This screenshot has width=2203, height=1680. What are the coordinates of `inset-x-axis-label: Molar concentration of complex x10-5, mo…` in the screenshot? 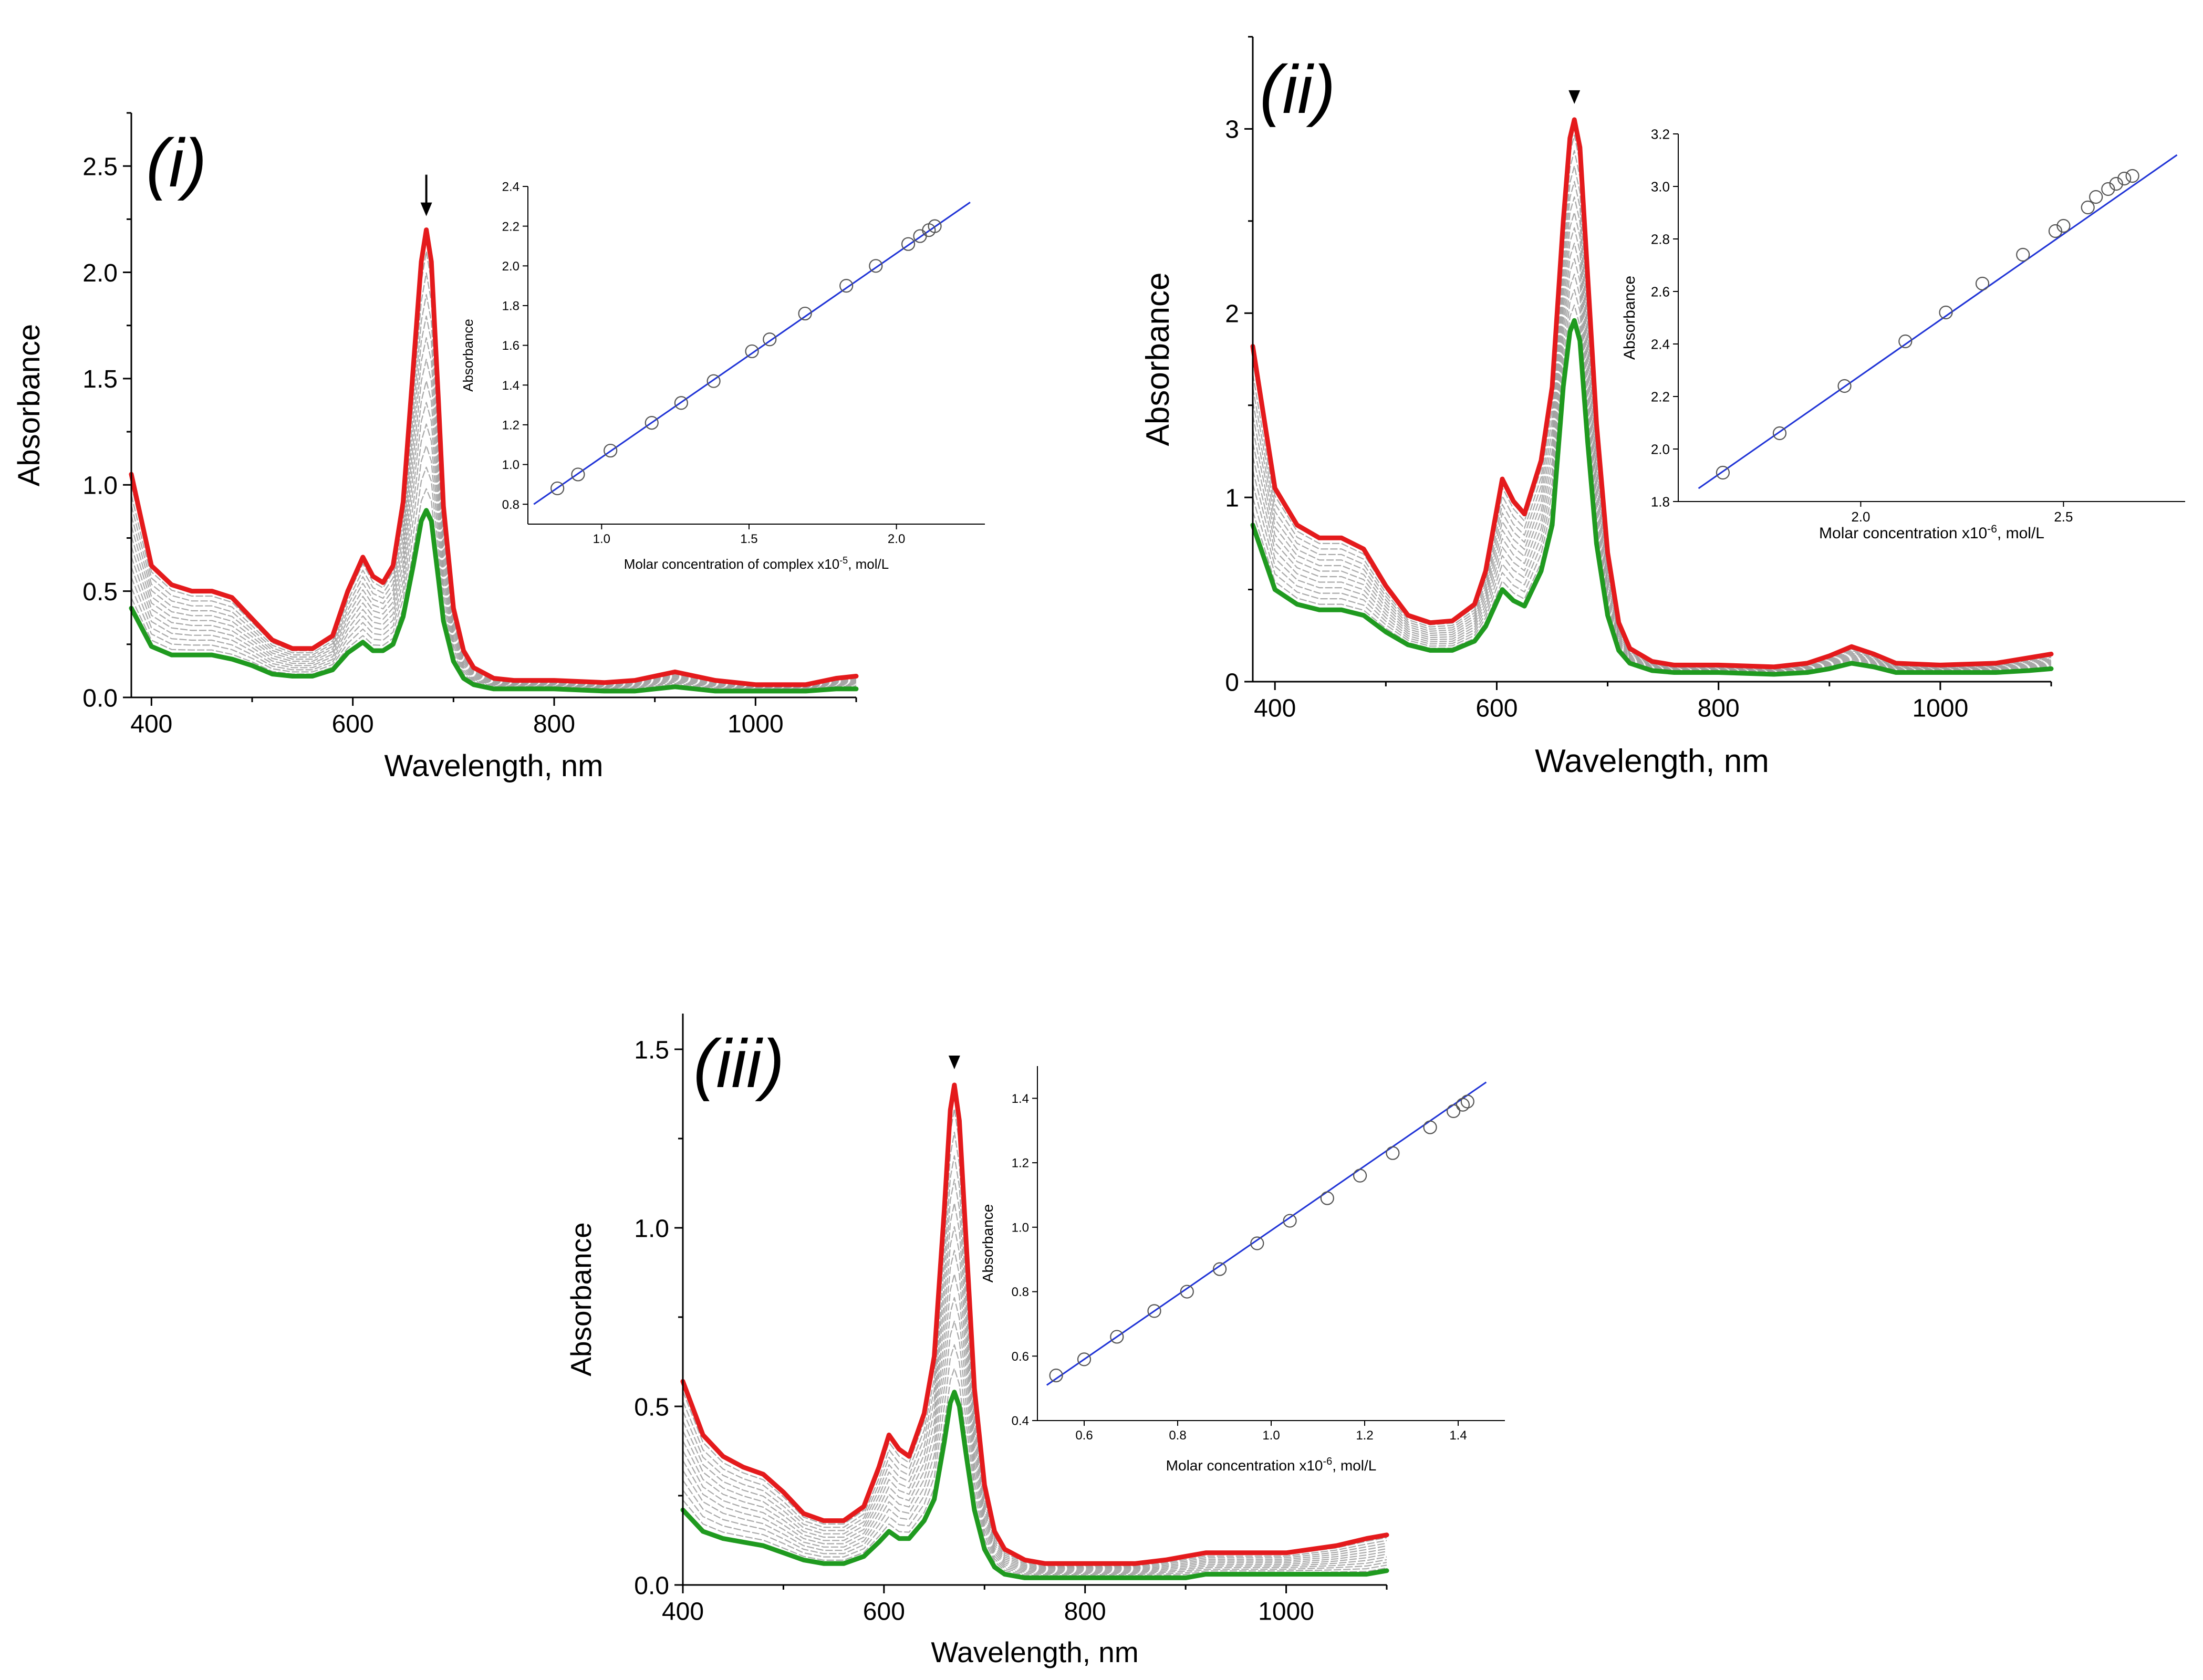 It's located at (756, 563).